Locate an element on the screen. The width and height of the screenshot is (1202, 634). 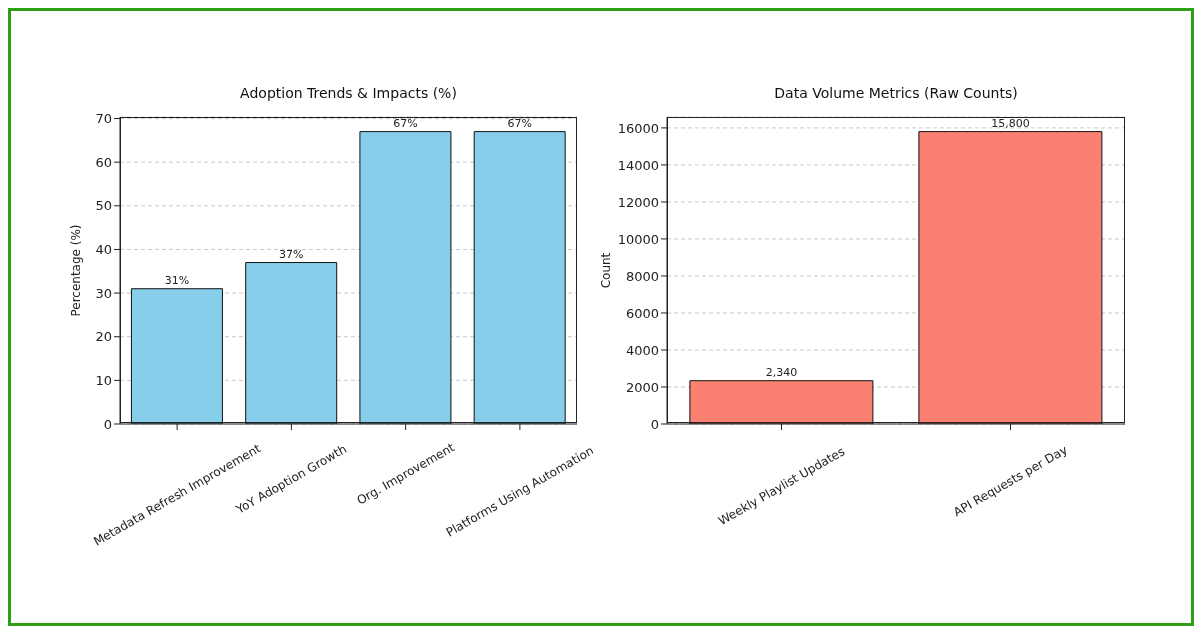
y-tick-label: 30 is located at coordinates (103, 293).